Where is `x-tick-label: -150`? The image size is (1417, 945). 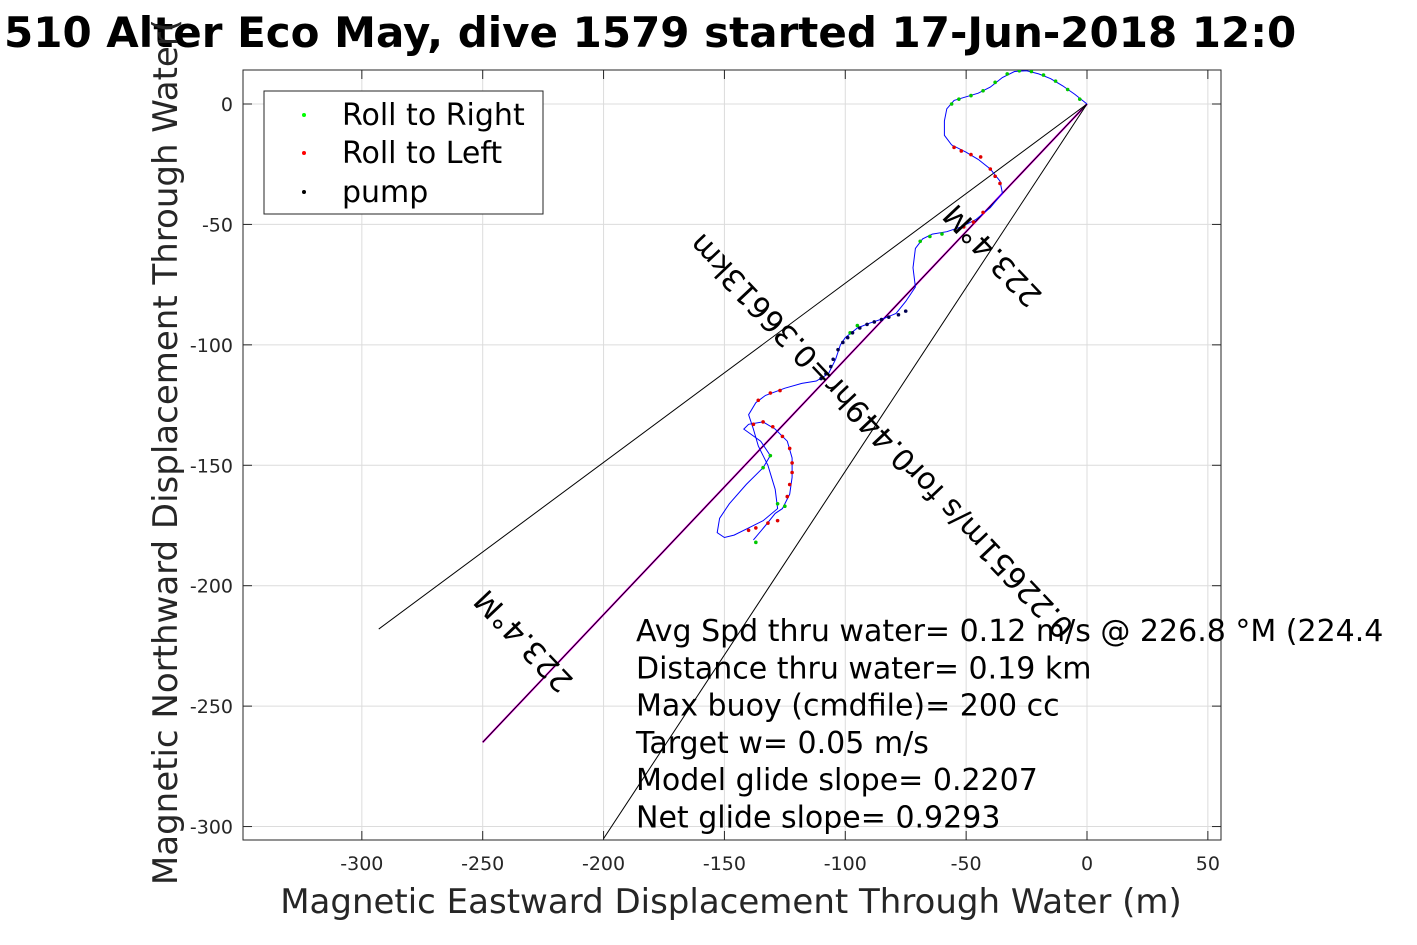
x-tick-label: -150 is located at coordinates (724, 864).